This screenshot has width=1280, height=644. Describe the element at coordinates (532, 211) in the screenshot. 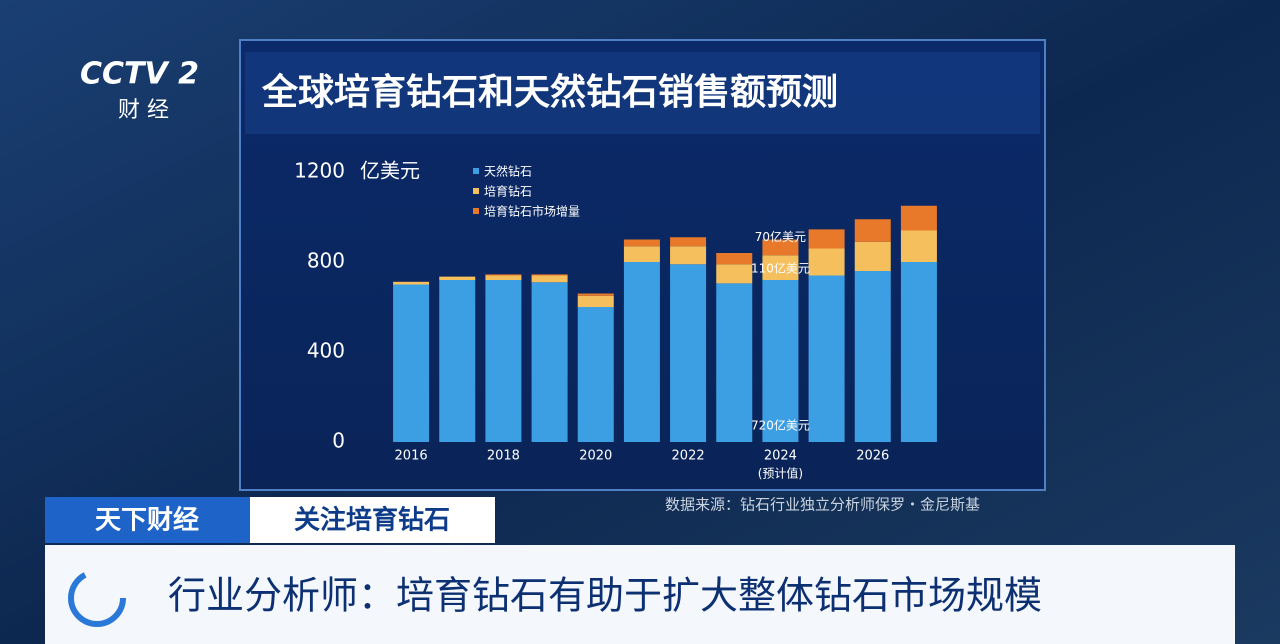

I see `legend-label: 培育钻石市场增量` at that location.